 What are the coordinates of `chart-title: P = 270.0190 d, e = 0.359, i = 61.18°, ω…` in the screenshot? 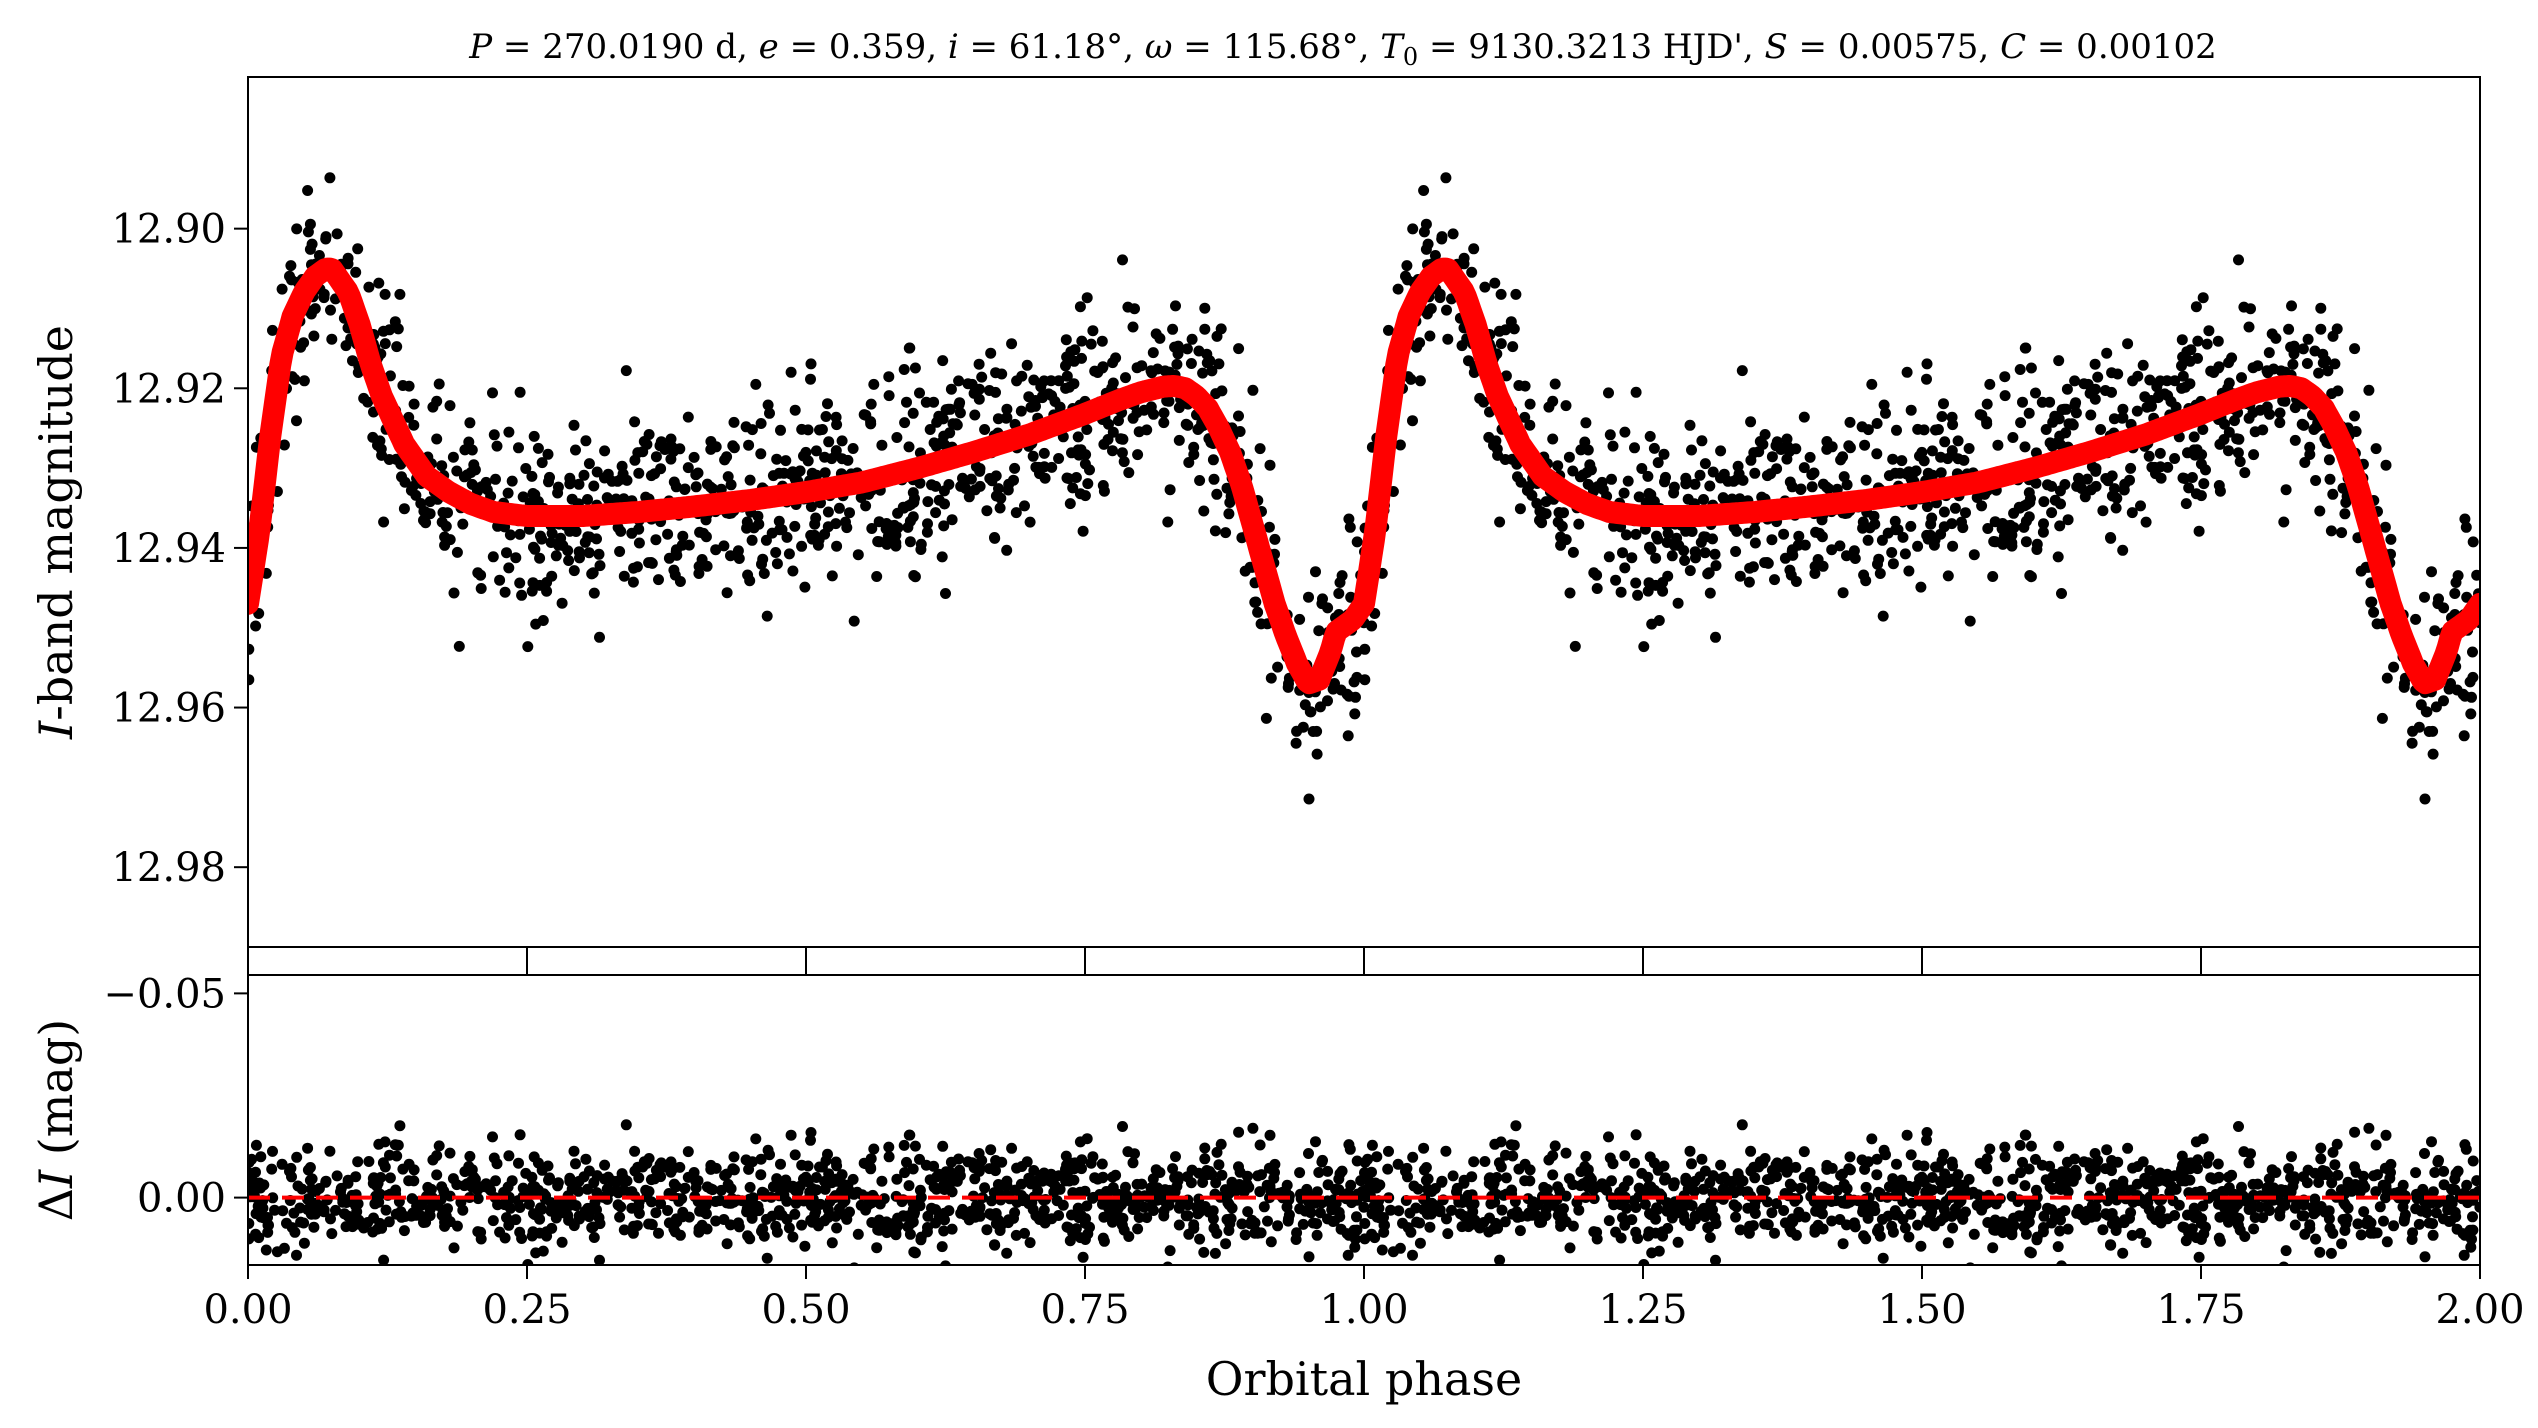 It's located at (1342, 49).